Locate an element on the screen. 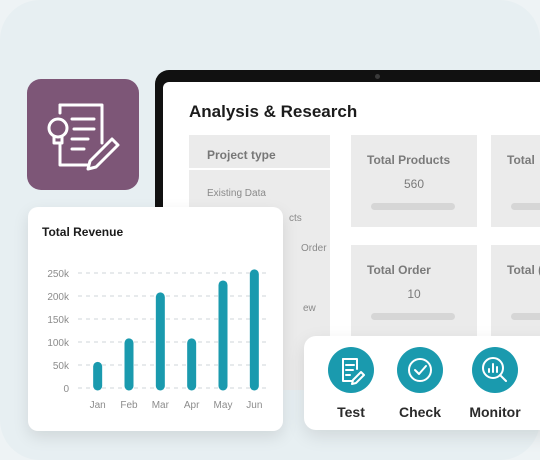 This screenshot has height=460, width=540. side-item-products: cts is located at coordinates (295, 218).